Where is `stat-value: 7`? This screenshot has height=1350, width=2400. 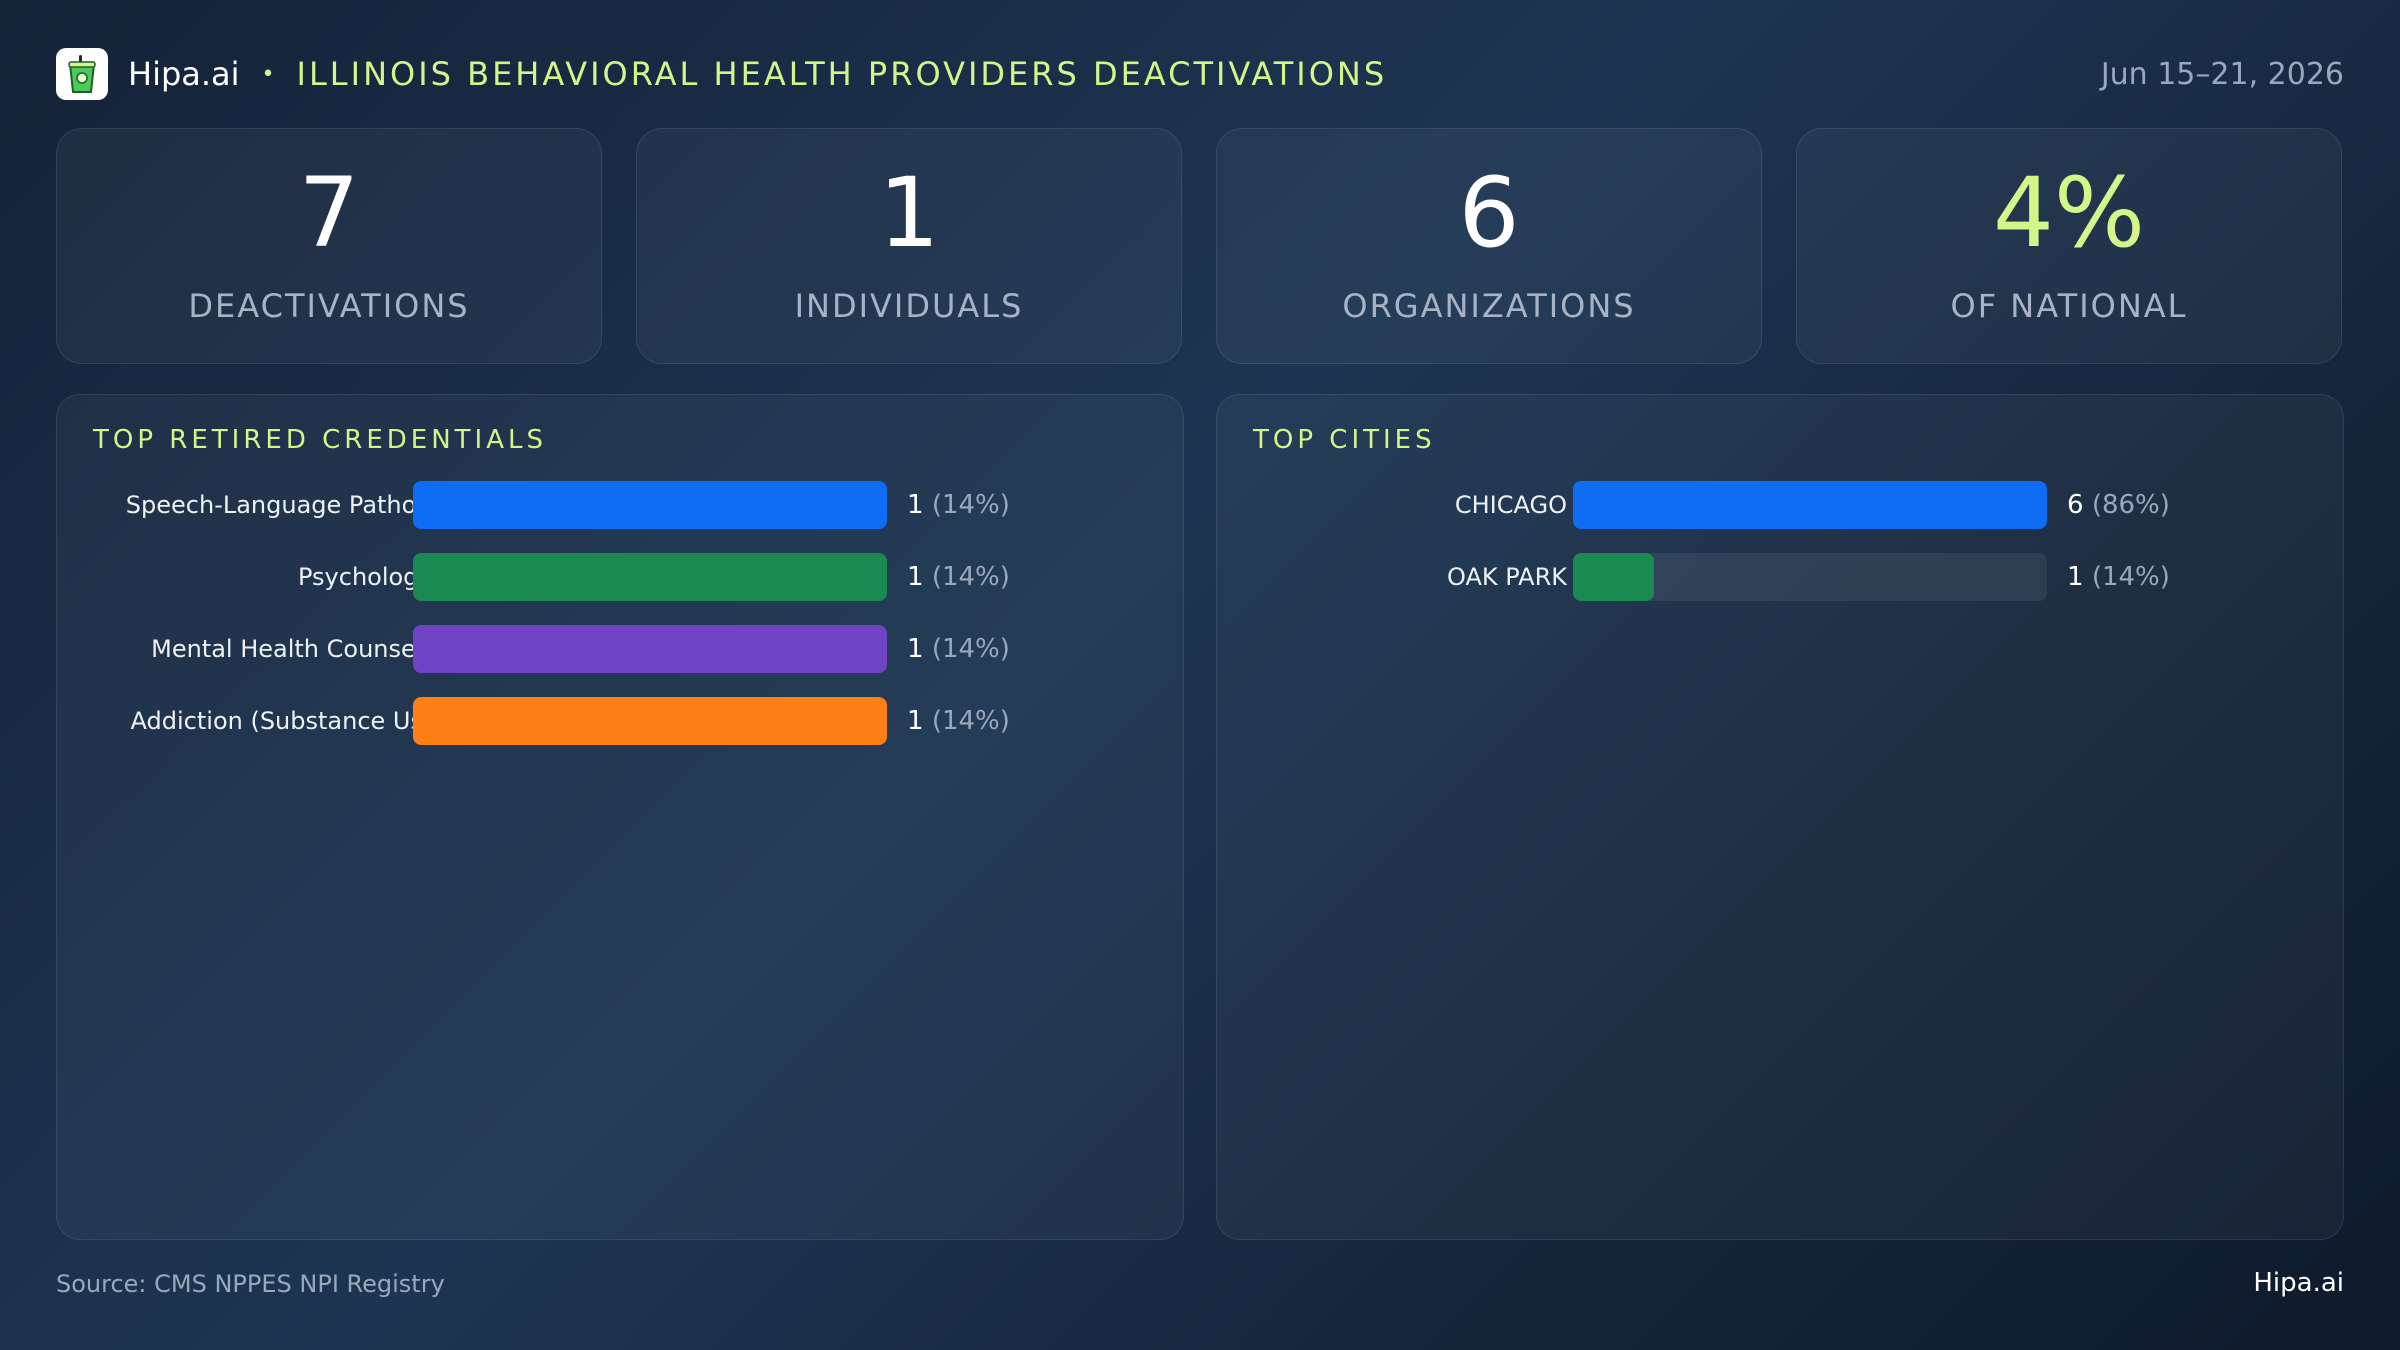
stat-value: 7 is located at coordinates (329, 213).